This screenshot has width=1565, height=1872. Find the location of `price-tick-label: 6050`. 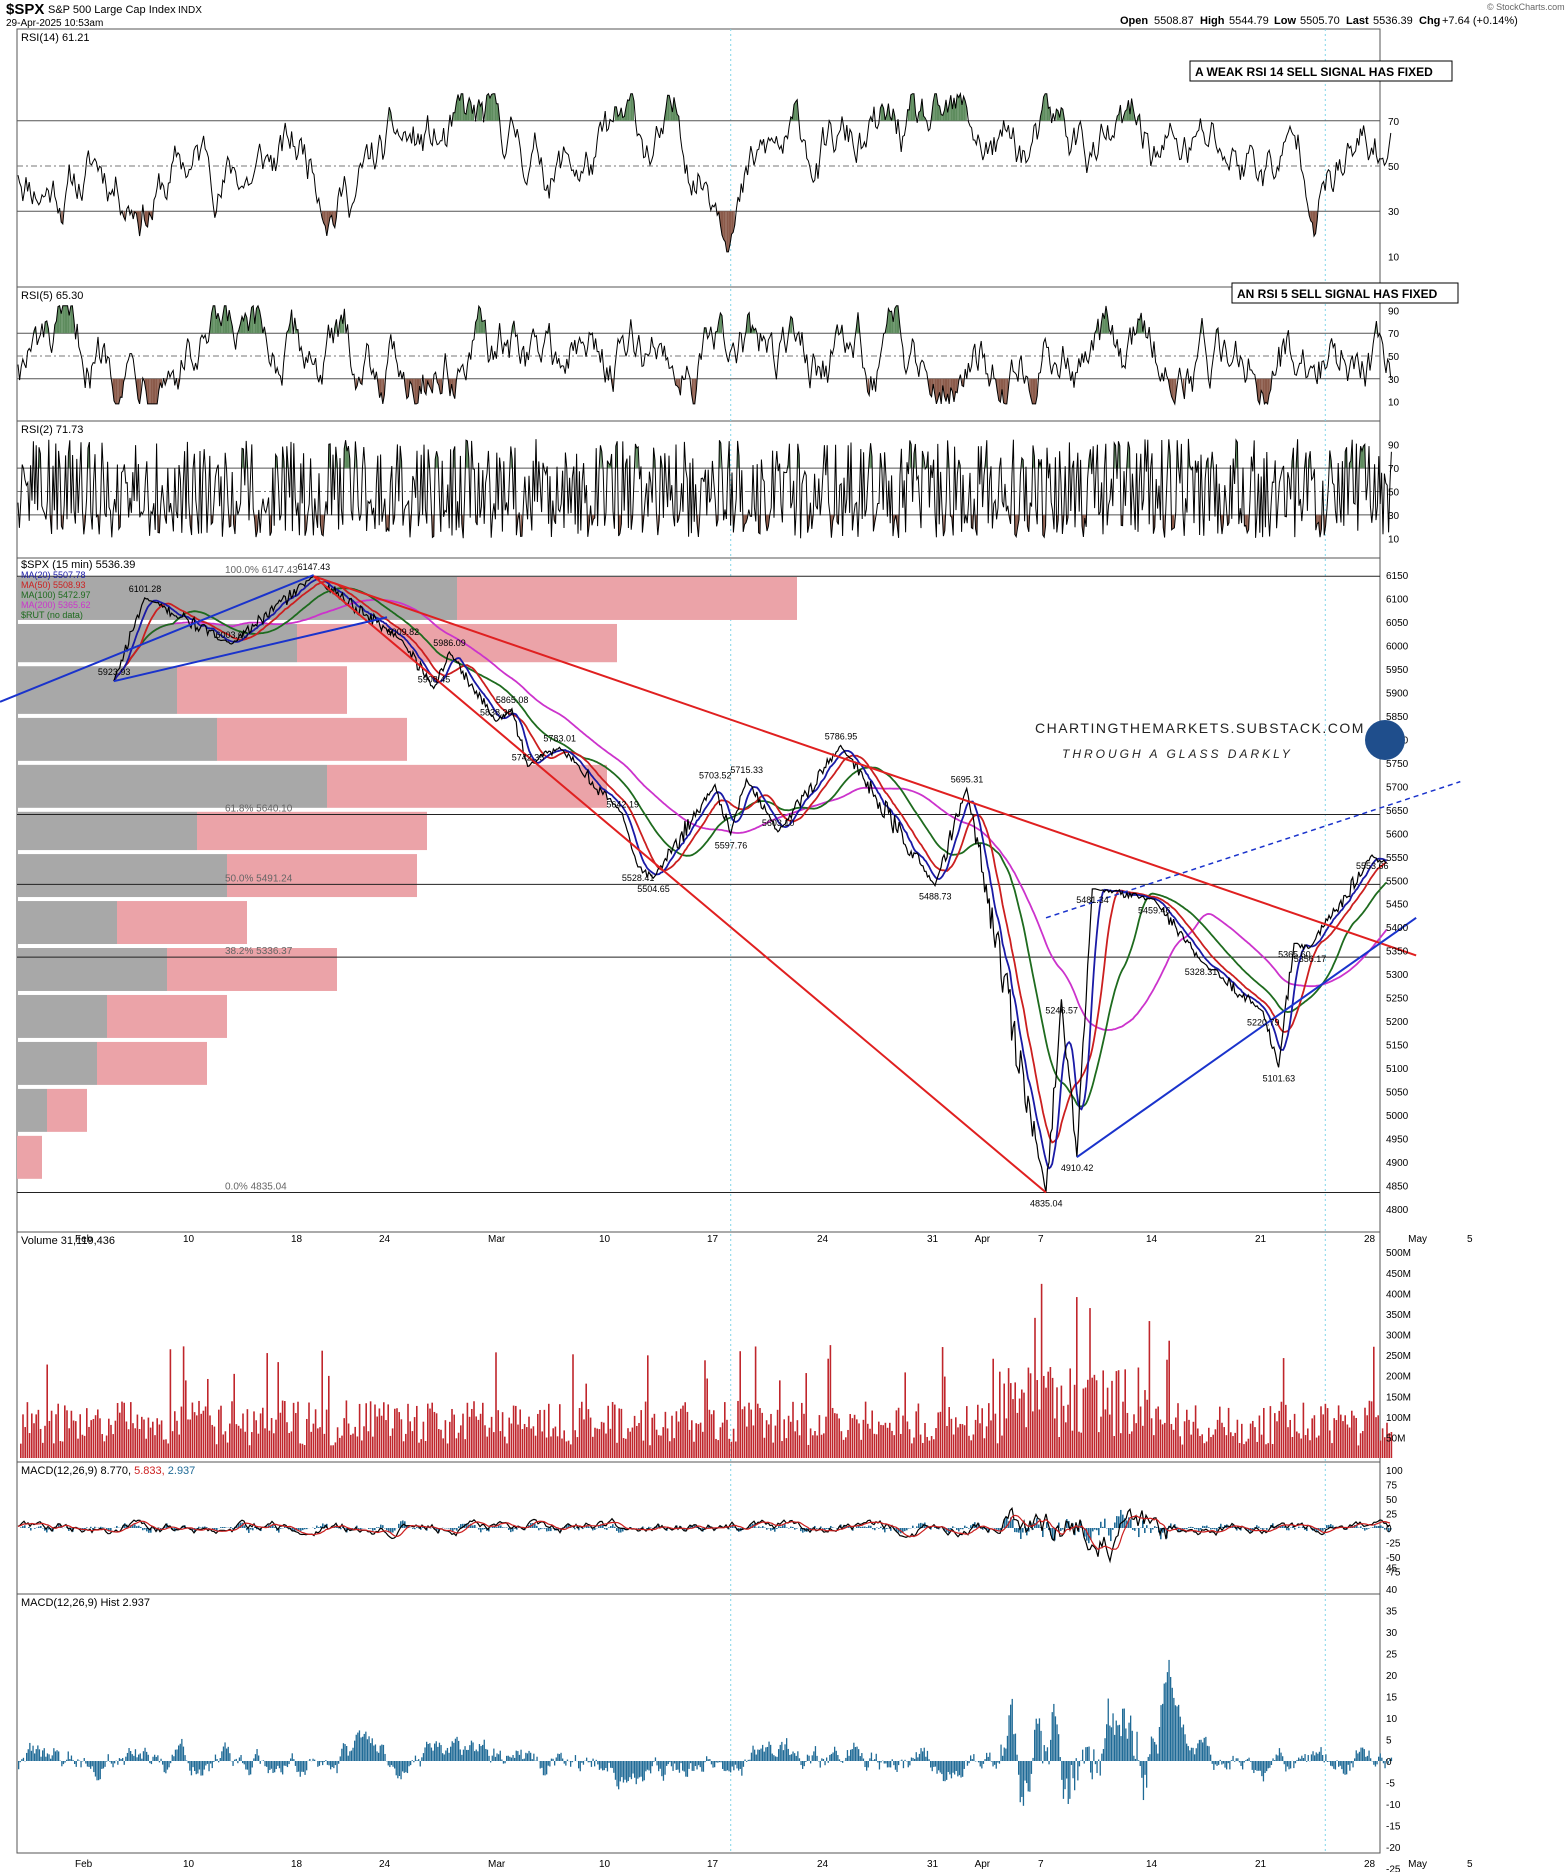

price-tick-label: 6050 is located at coordinates (1397, 623).